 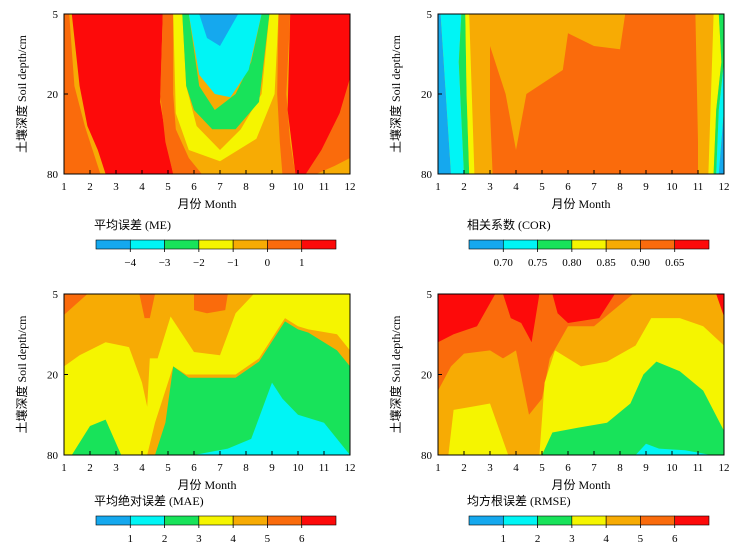 I want to click on me-x-tick-label: 7, so click(x=220, y=187).